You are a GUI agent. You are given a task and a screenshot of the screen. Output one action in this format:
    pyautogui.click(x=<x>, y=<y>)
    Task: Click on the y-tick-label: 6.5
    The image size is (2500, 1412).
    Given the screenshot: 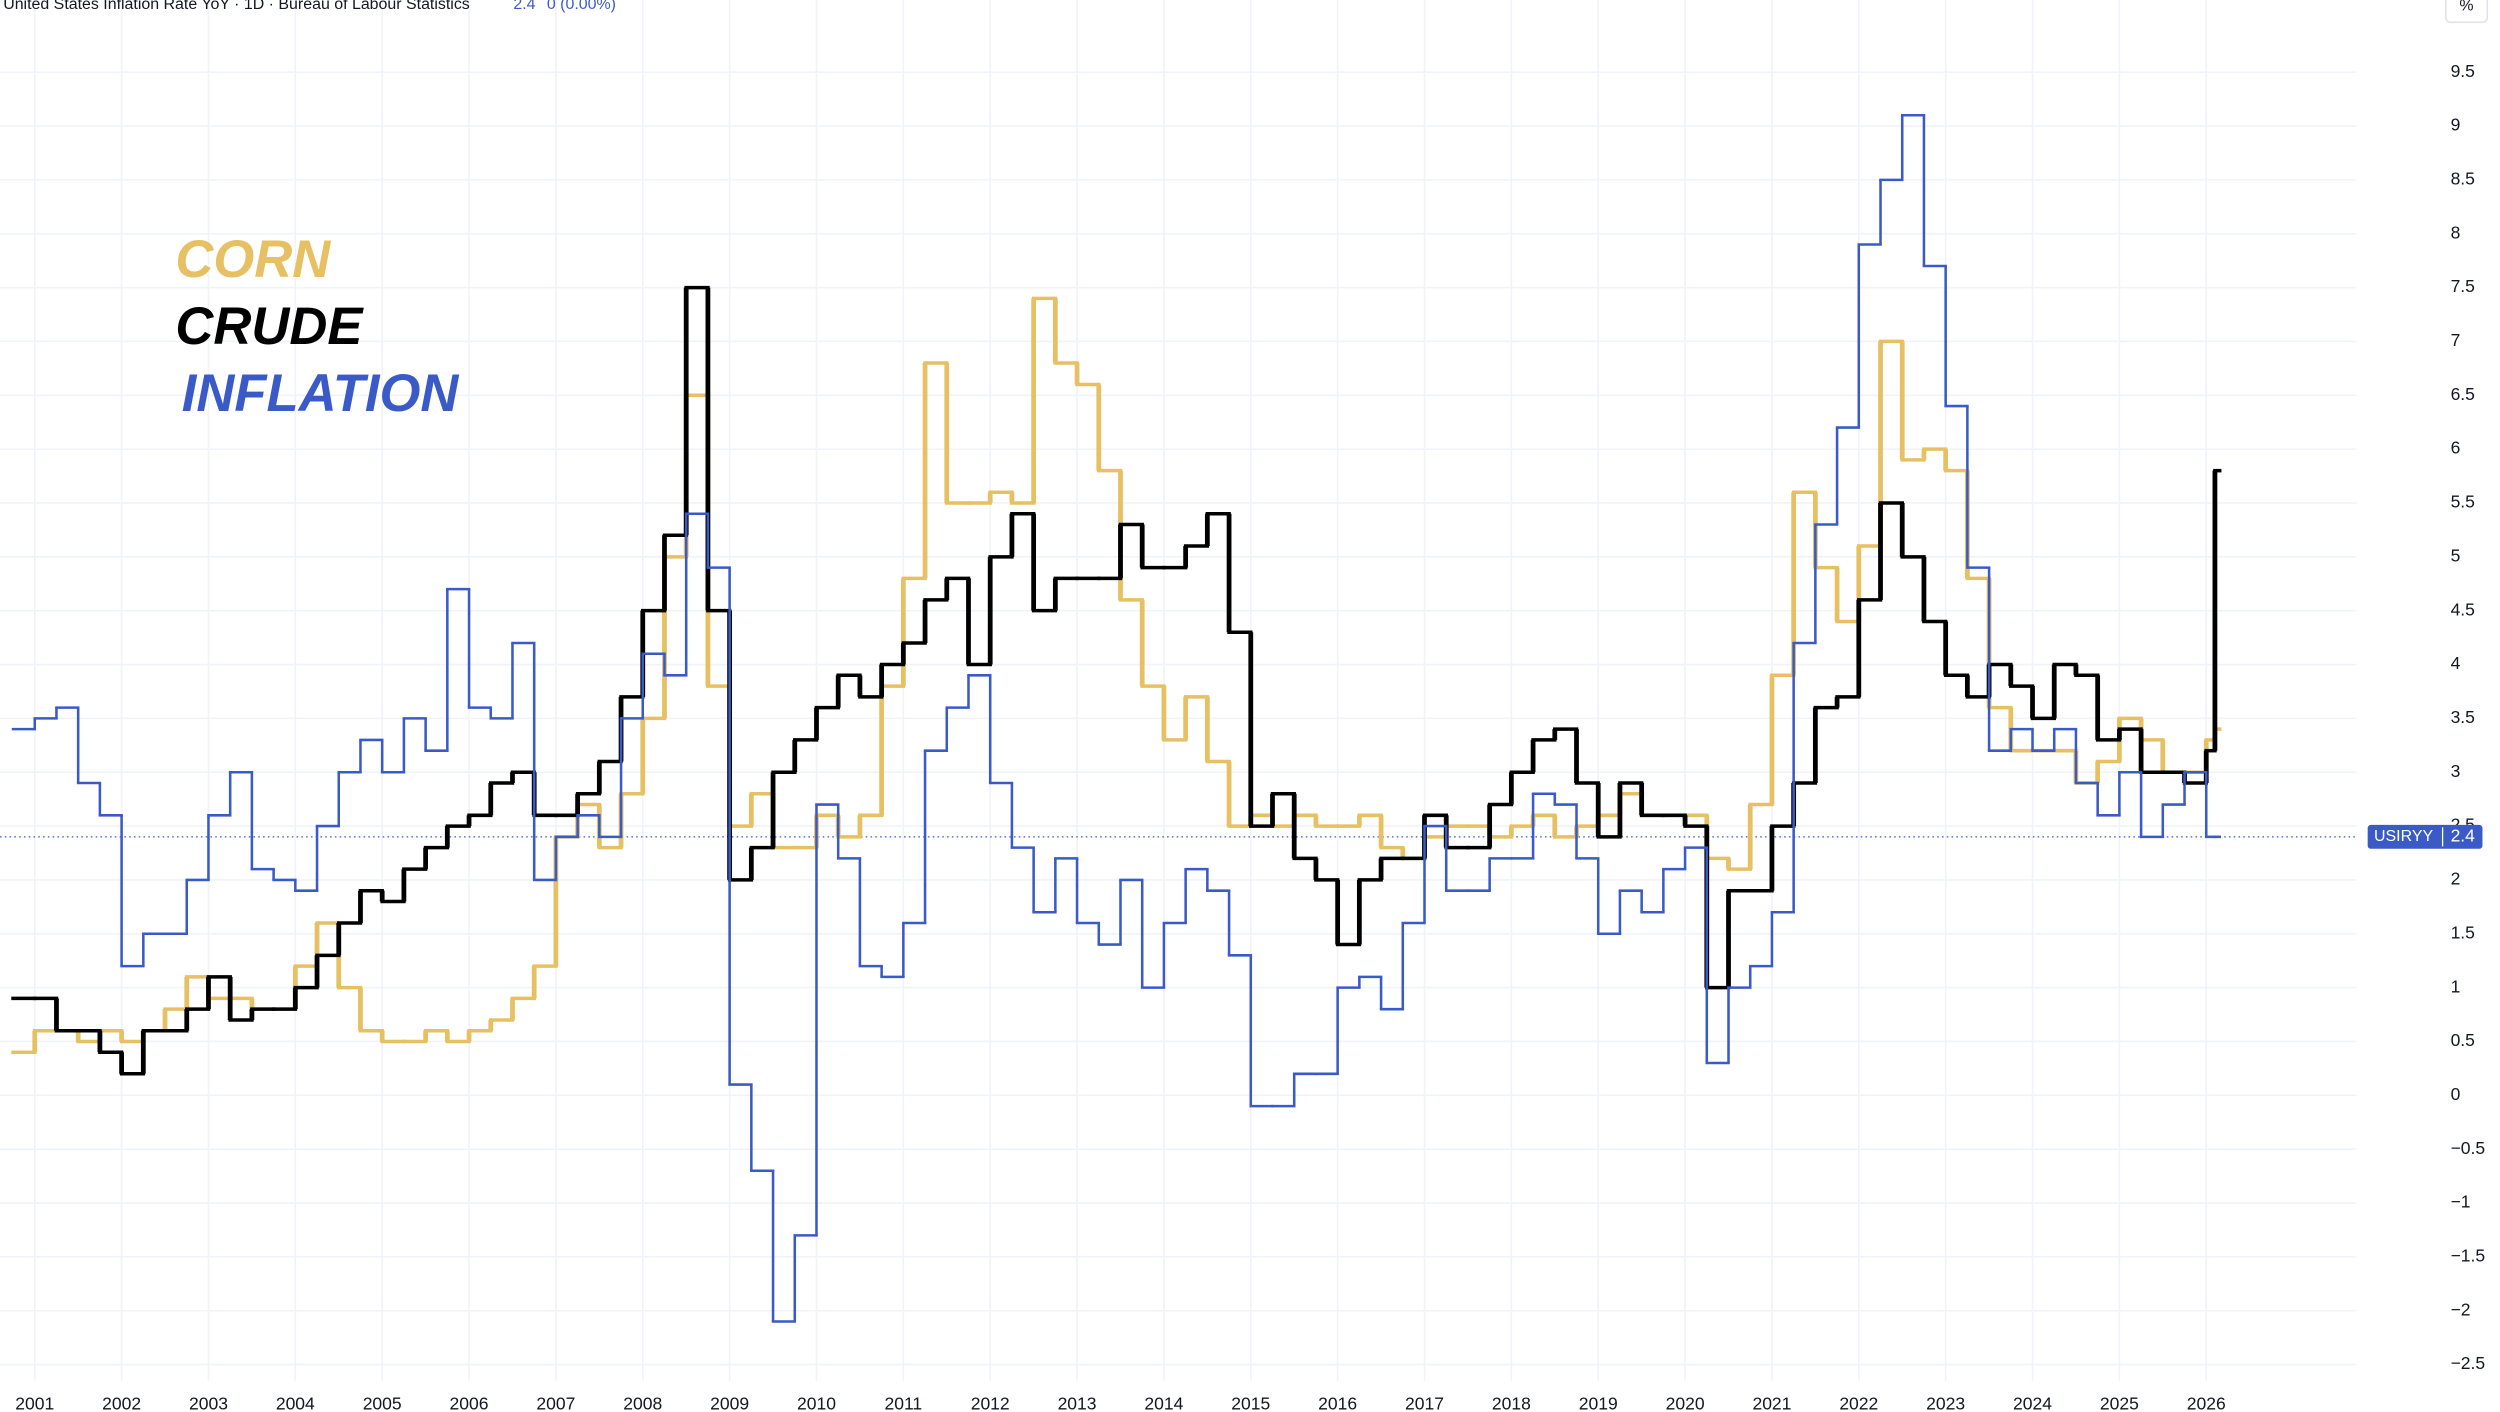 What is the action you would take?
    pyautogui.click(x=2463, y=394)
    